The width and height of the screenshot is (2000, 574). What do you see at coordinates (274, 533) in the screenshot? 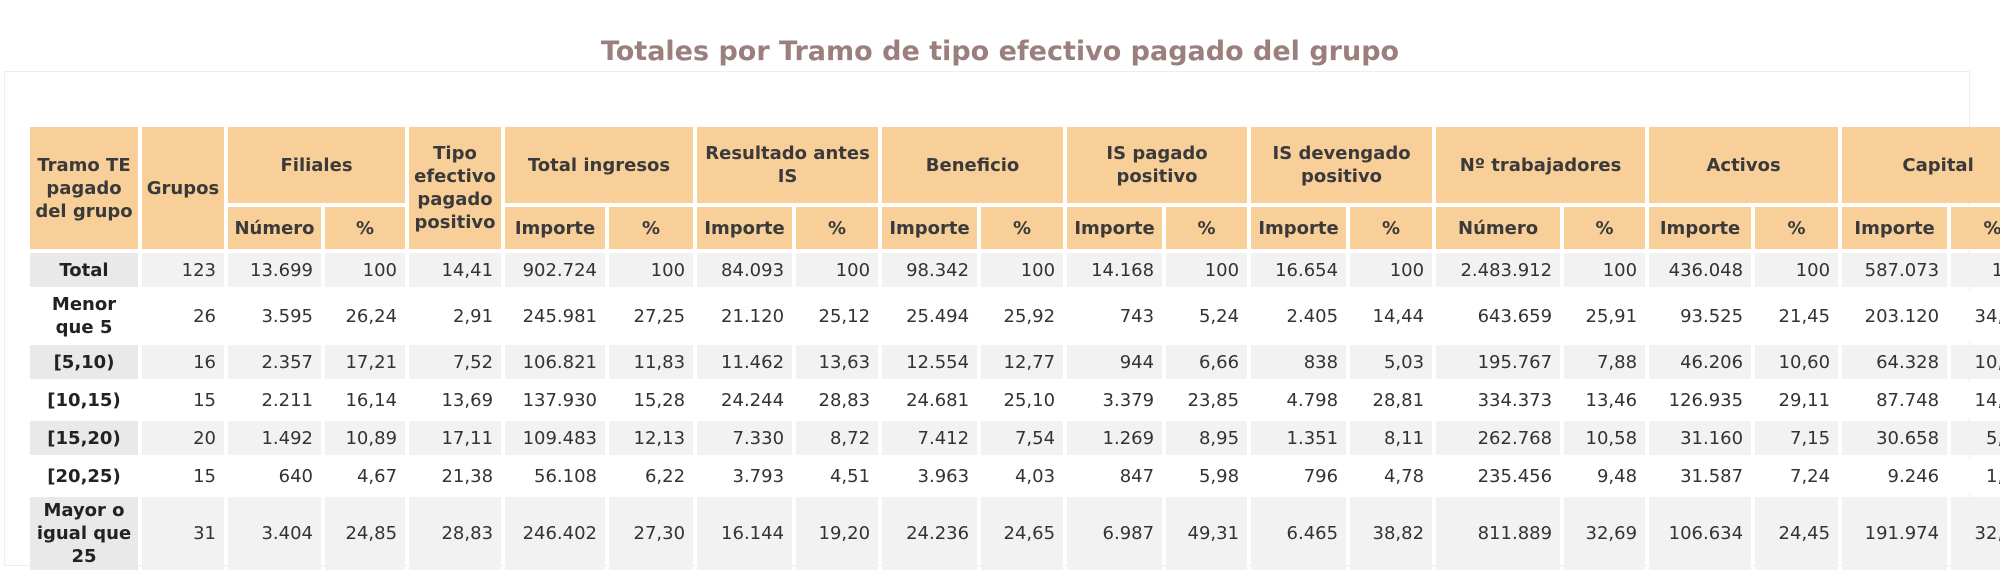
I see `cell: 3.404` at bounding box center [274, 533].